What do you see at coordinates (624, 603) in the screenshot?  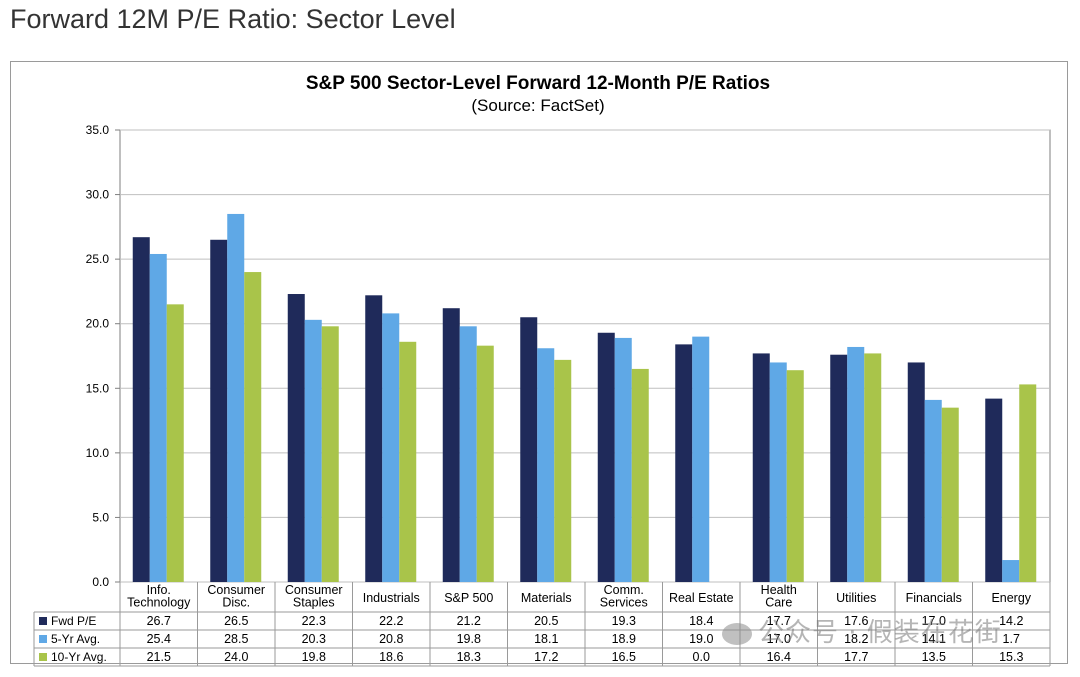 I see `x-tick-label: Services` at bounding box center [624, 603].